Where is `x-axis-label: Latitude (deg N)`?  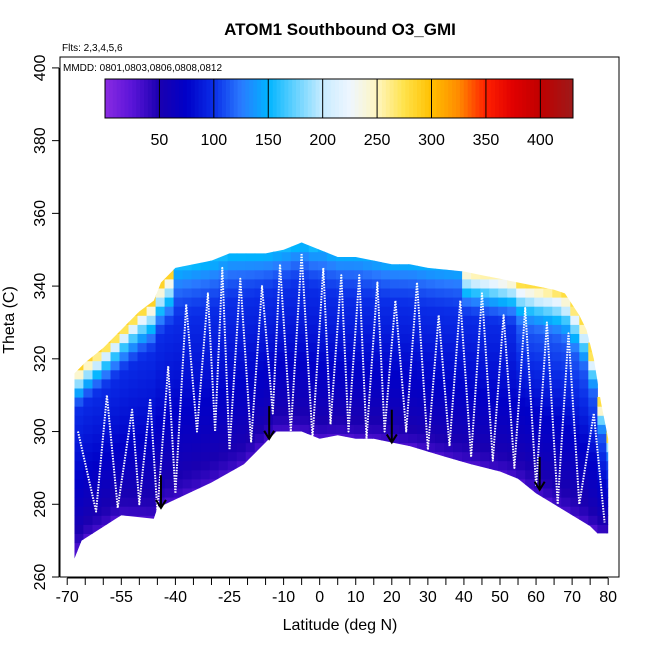 x-axis-label: Latitude (deg N) is located at coordinates (340, 625).